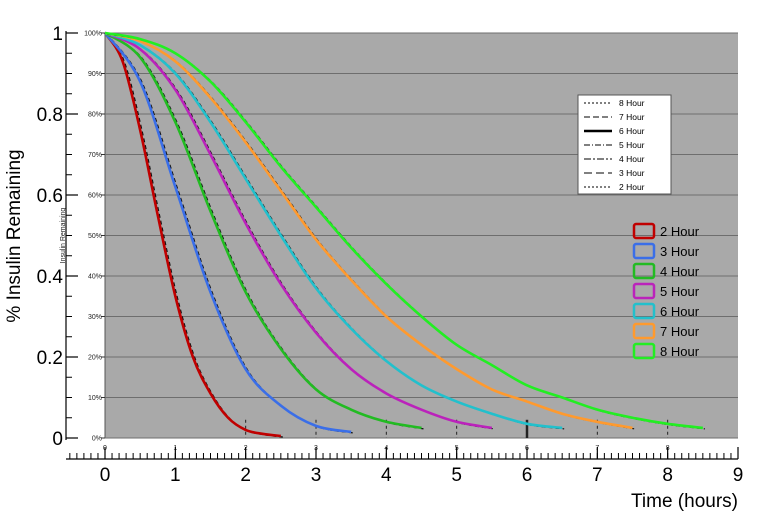 The width and height of the screenshot is (777, 518). What do you see at coordinates (245, 475) in the screenshot?
I see `x-tick-label: 2` at bounding box center [245, 475].